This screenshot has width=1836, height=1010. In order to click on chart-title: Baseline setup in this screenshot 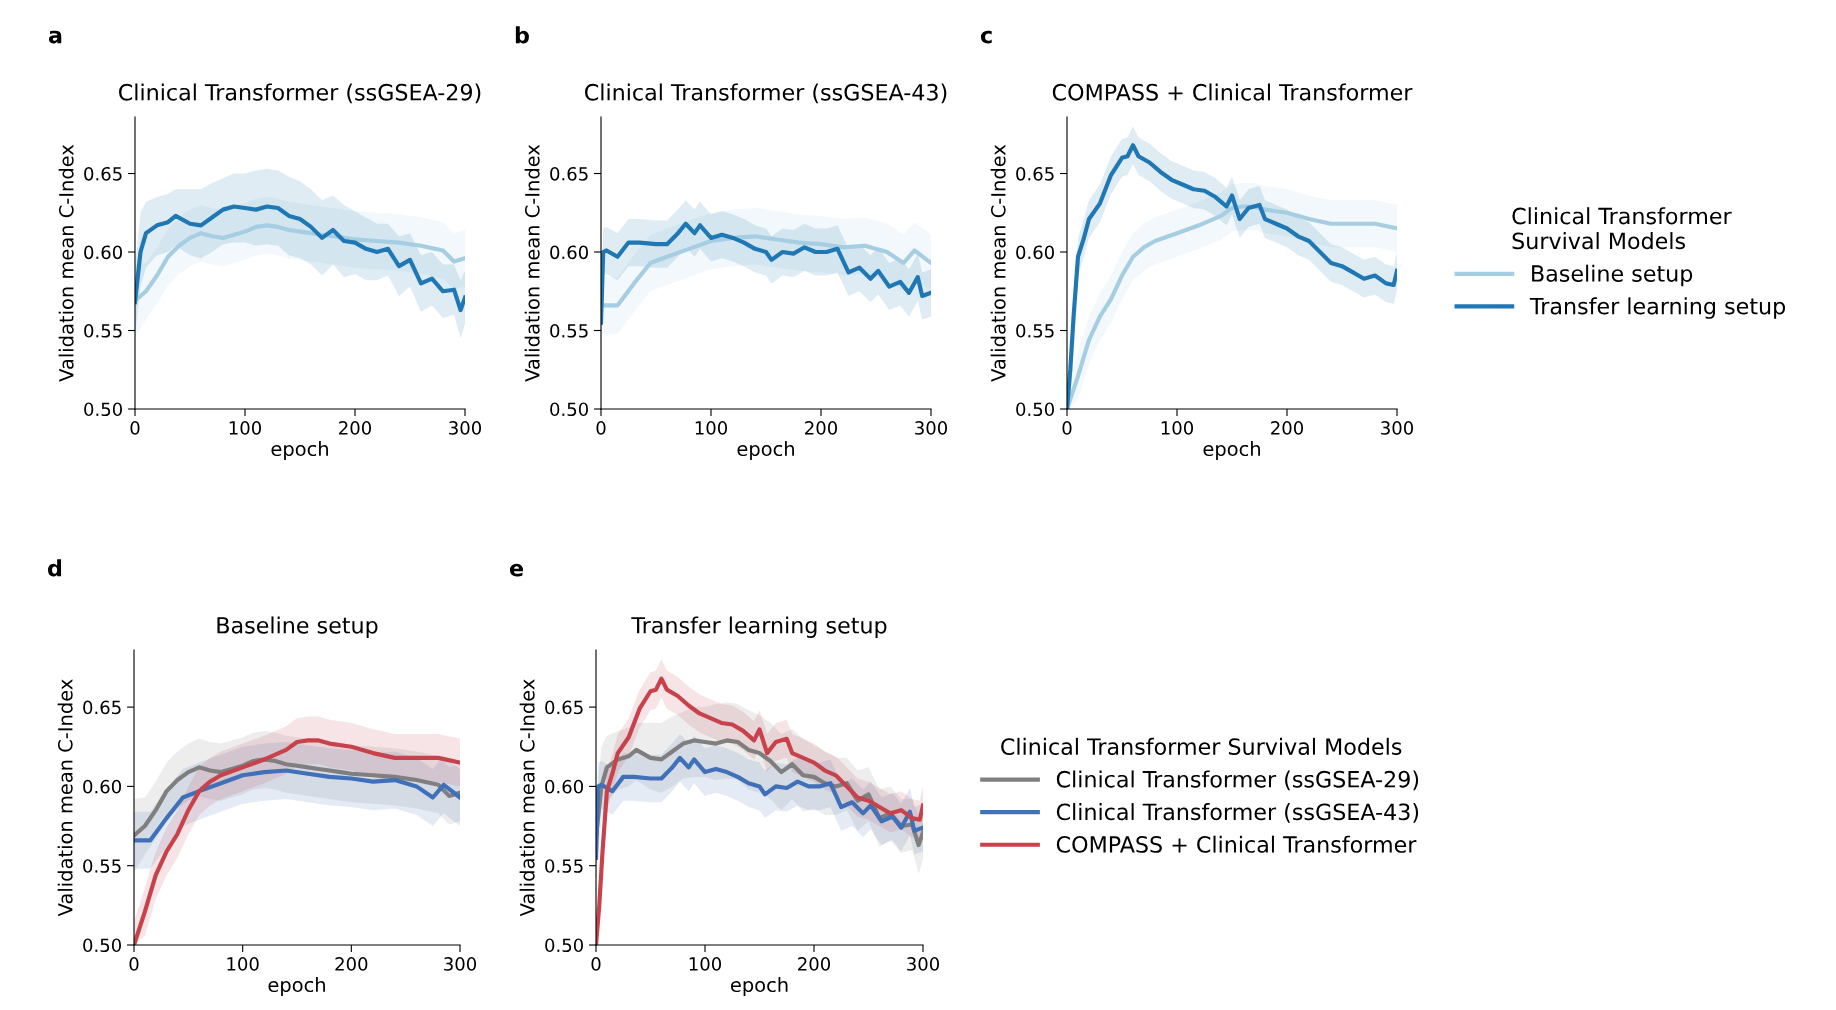, I will do `click(297, 627)`.